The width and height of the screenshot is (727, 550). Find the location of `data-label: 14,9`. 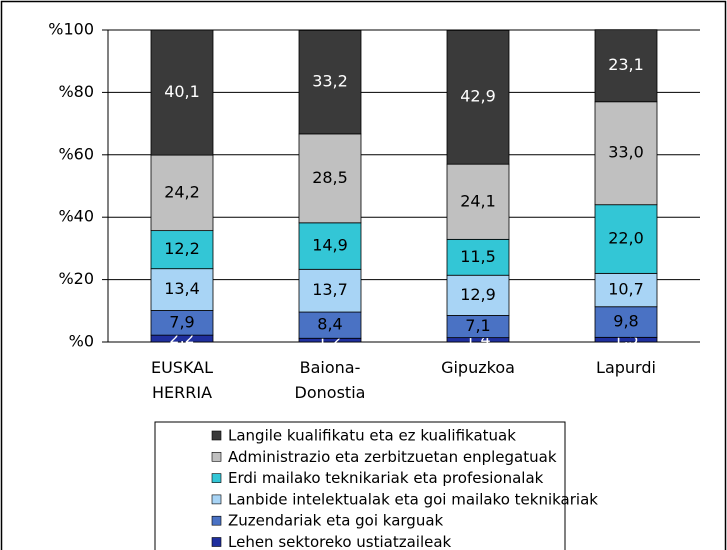

data-label: 14,9 is located at coordinates (330, 245).